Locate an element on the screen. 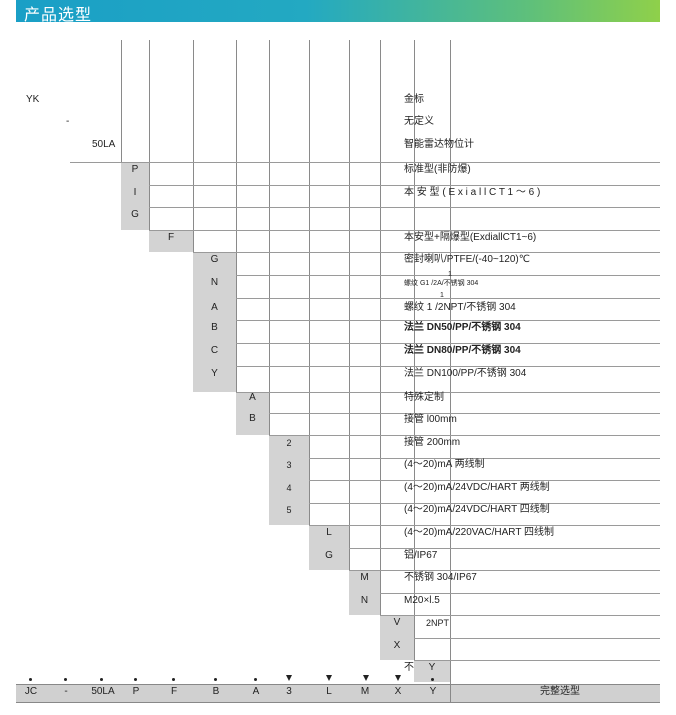 The width and height of the screenshot is (676, 715). option-desc: 本 安 型 ( E x i a l l C T 1 ～ 6 ) is located at coordinates (472, 192).